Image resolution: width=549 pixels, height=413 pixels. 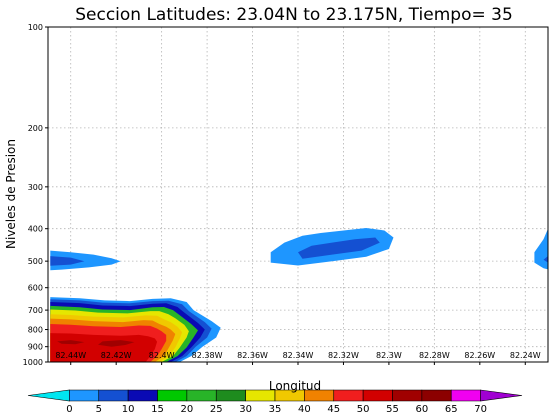 I want to click on y-tick-label: 900, so click(x=35, y=347).